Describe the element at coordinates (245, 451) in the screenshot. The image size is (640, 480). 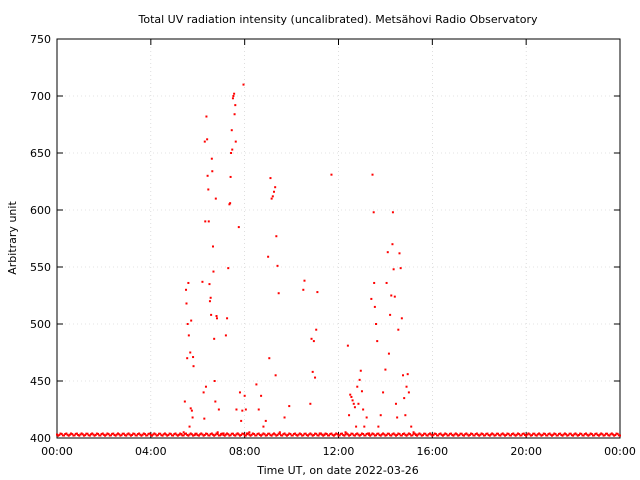
I see `x-tick-label: 08:00` at that location.